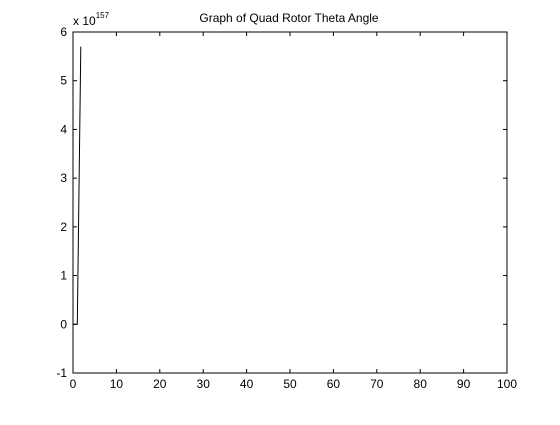  I want to click on x-tick-label: 100, so click(507, 384).